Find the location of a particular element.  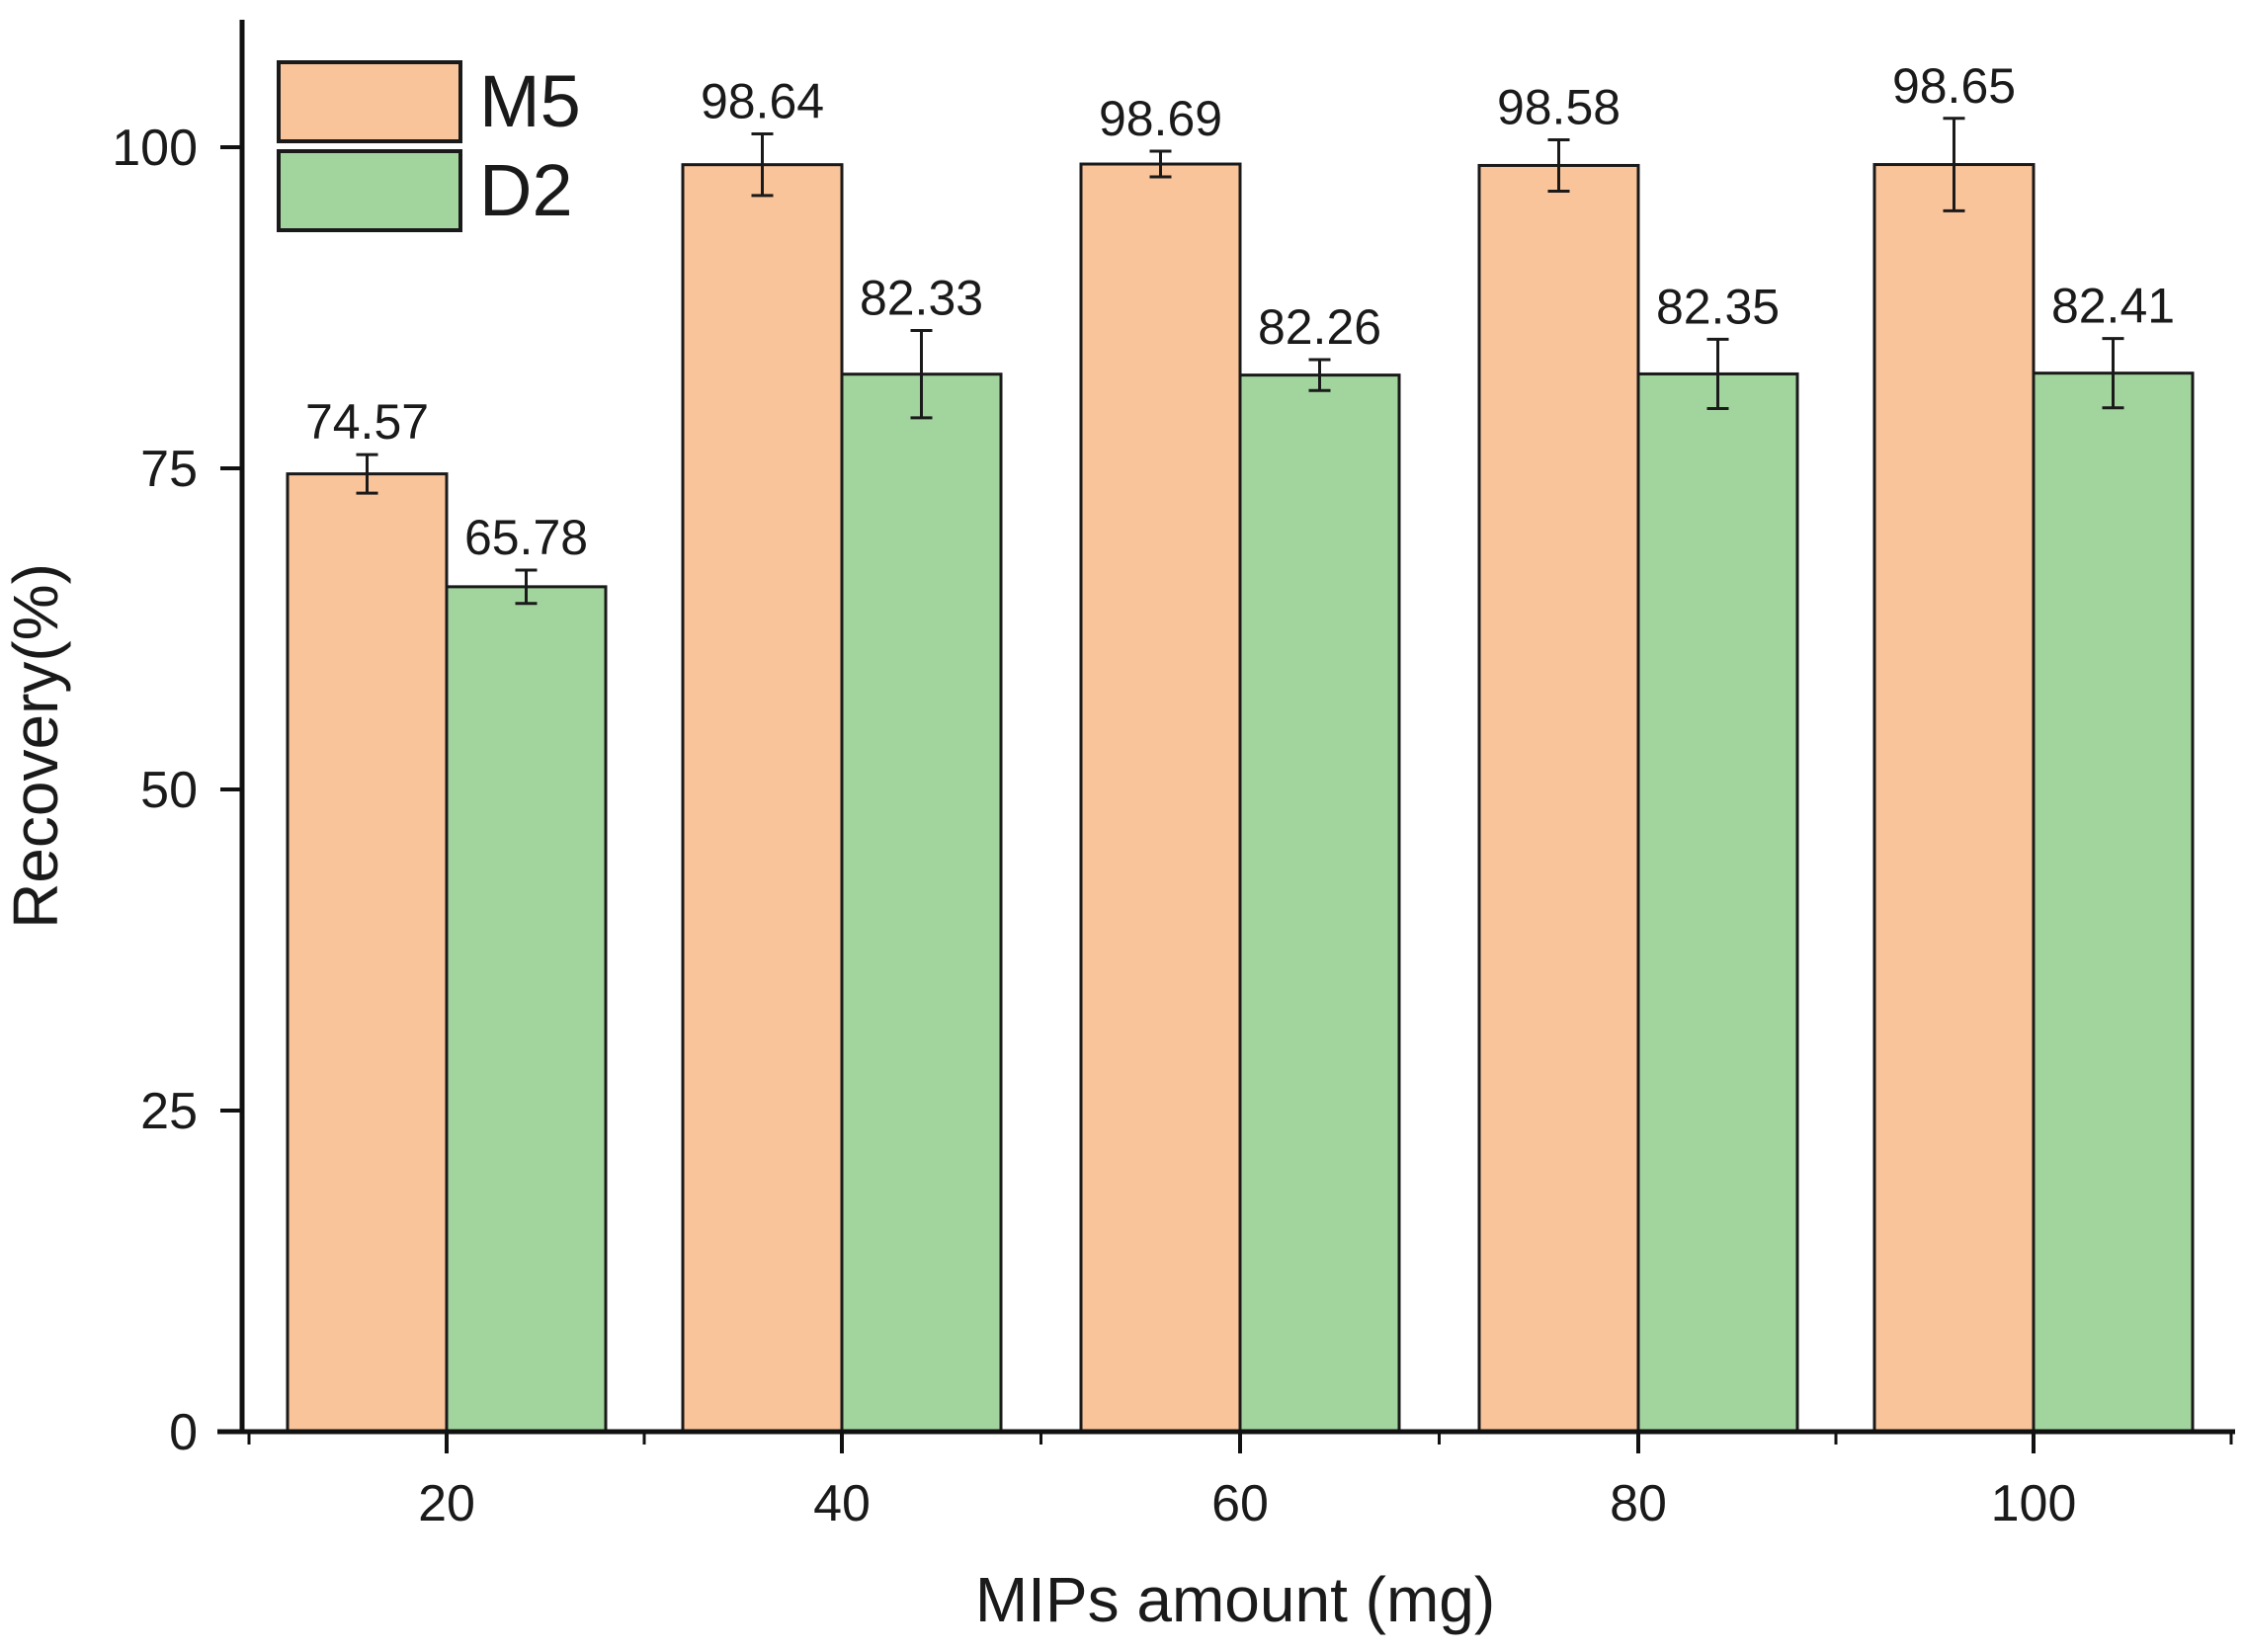

y-tick-label-0: 0 is located at coordinates (183, 1432).